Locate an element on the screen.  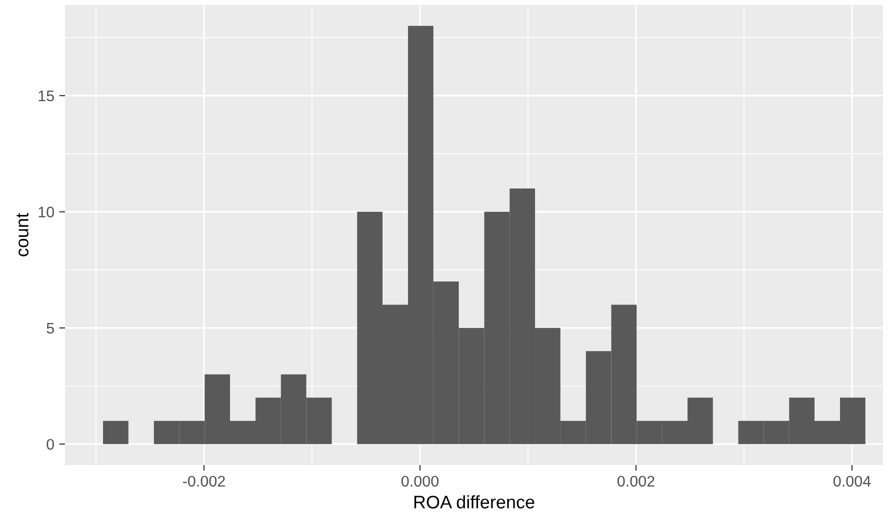
x-tick-label: 0.004 is located at coordinates (852, 481).